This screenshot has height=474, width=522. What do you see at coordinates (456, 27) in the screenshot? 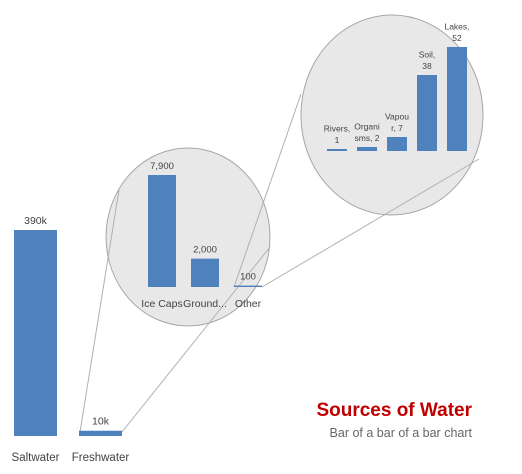
I see `data-label-line-g3-lakes-1: Lakes,` at bounding box center [456, 27].